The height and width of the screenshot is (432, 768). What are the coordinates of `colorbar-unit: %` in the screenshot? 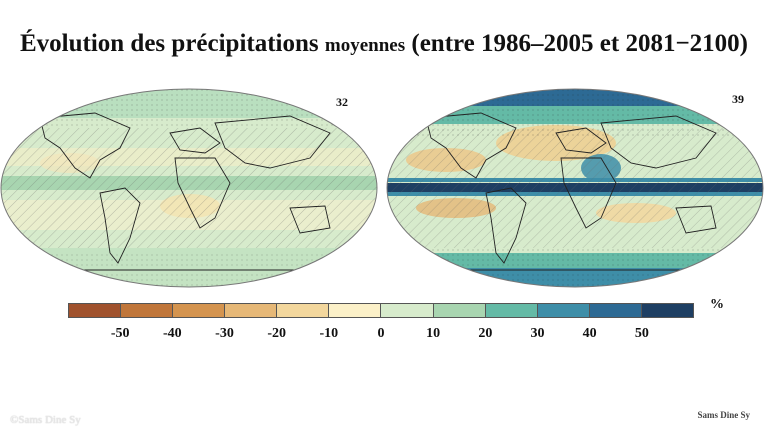 It's located at (717, 304).